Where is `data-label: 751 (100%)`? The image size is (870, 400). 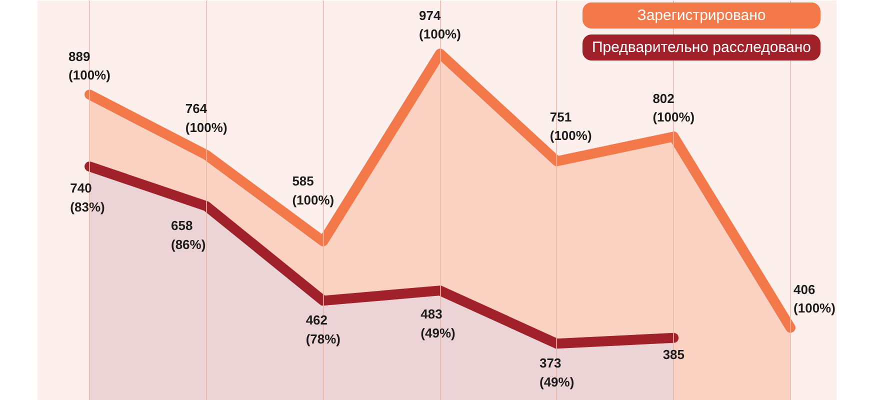 data-label: 751 (100%) is located at coordinates (571, 126).